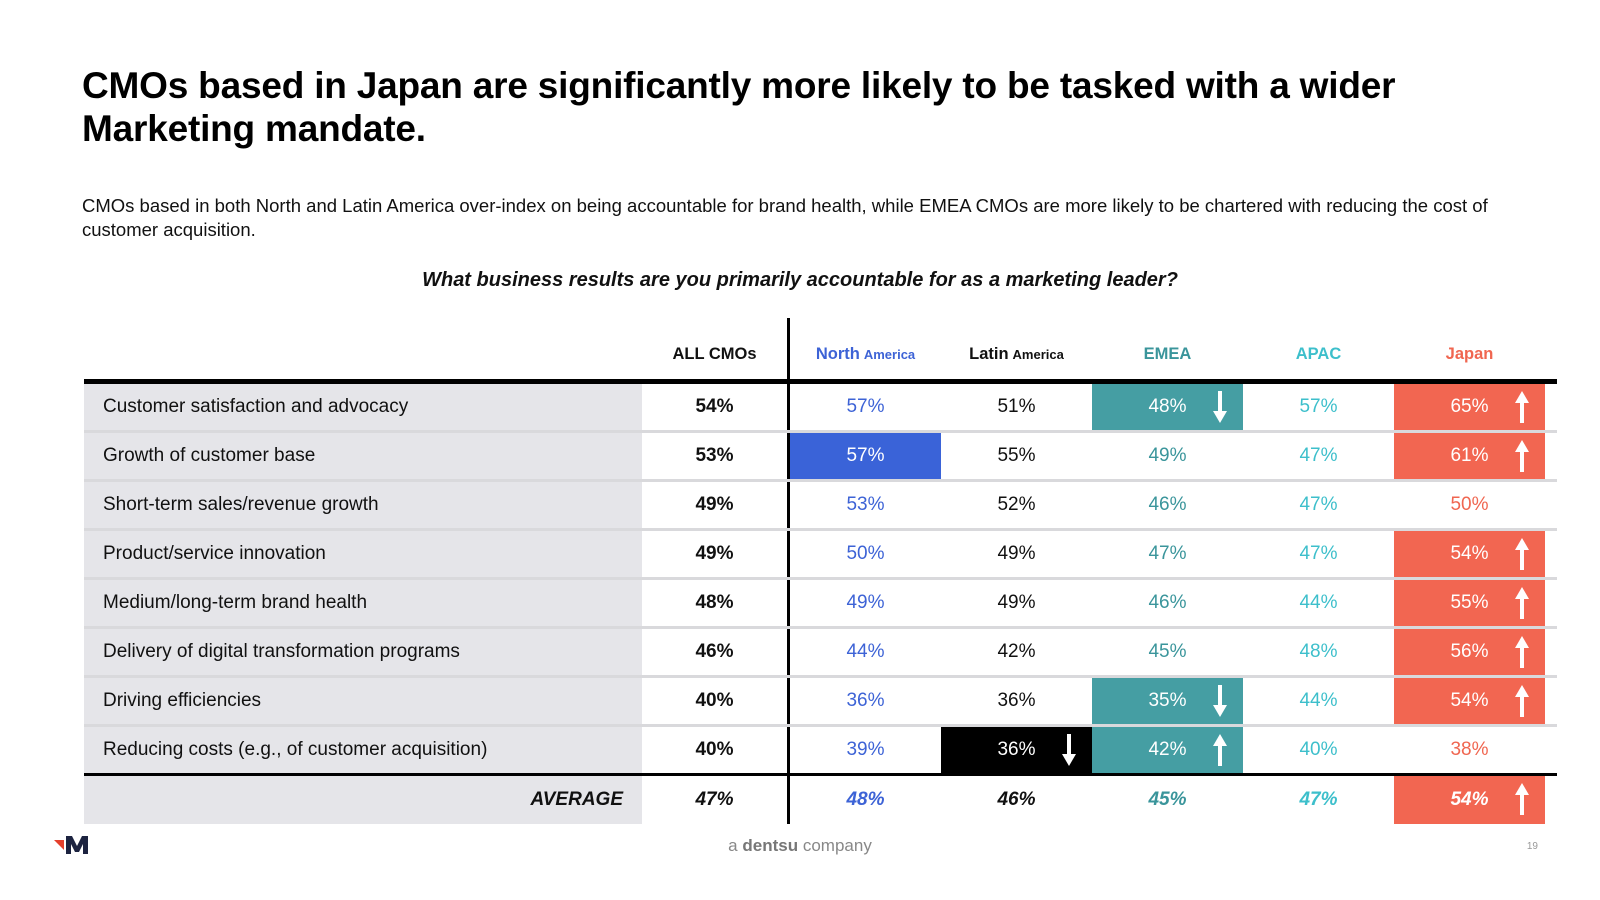 The width and height of the screenshot is (1600, 900). Describe the element at coordinates (865, 602) in the screenshot. I see `cell-na: 49%` at that location.